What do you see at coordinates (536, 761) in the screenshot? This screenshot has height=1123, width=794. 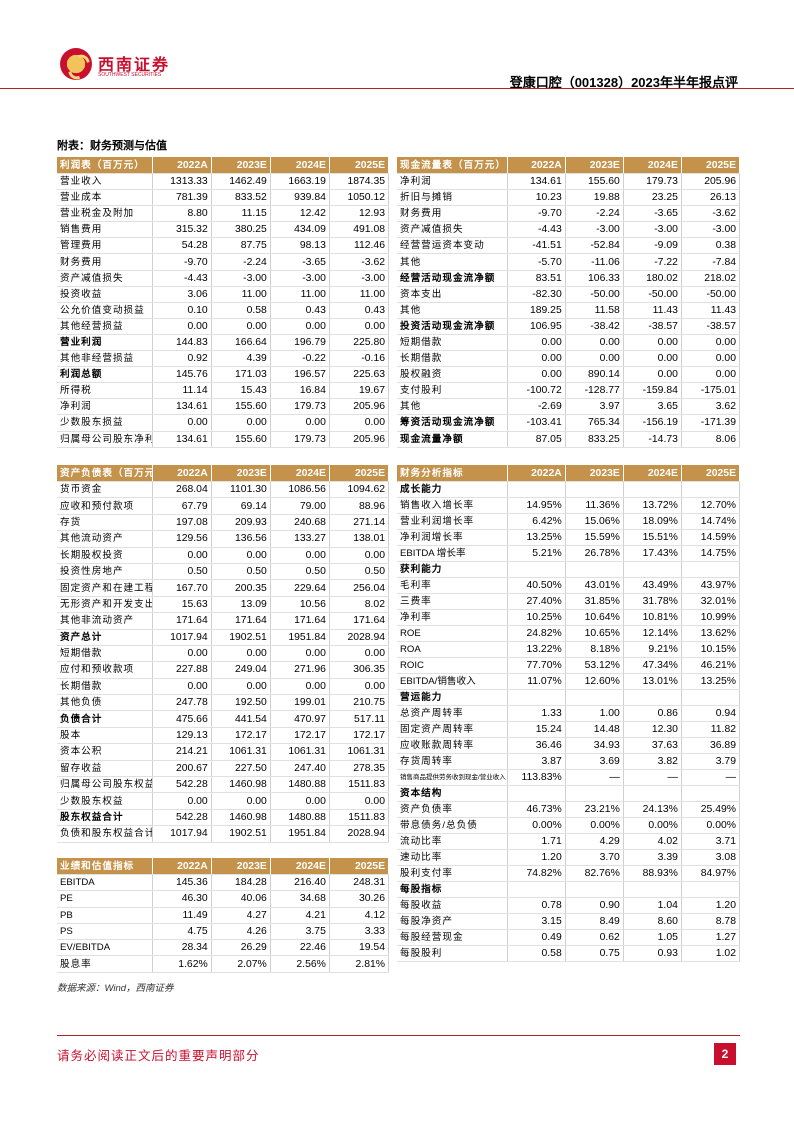 I see `cell-value: 3.87` at bounding box center [536, 761].